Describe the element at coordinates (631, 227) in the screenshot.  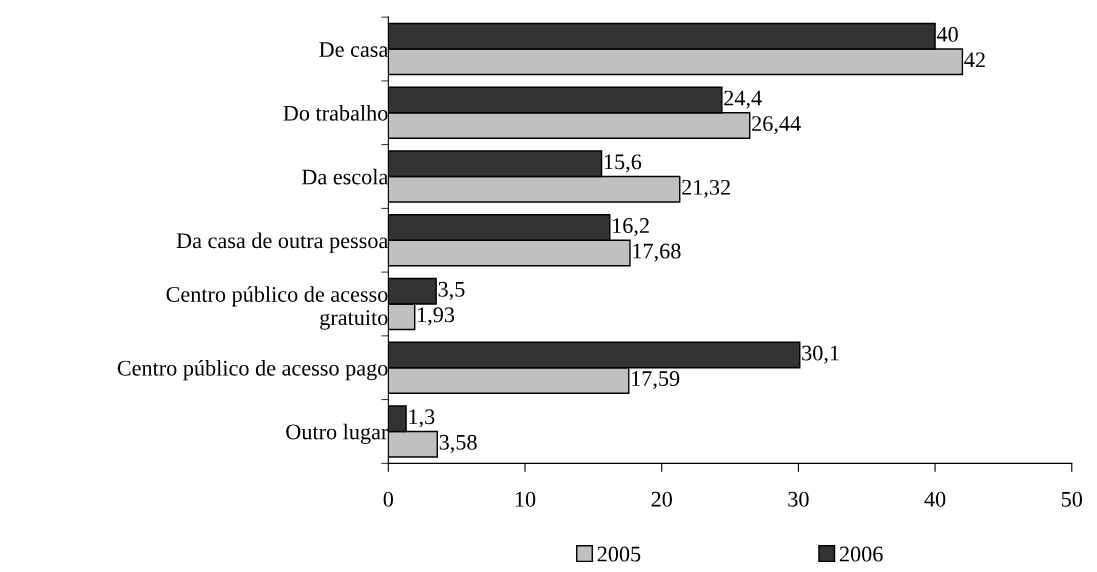
I see `data-label: 16,2` at that location.